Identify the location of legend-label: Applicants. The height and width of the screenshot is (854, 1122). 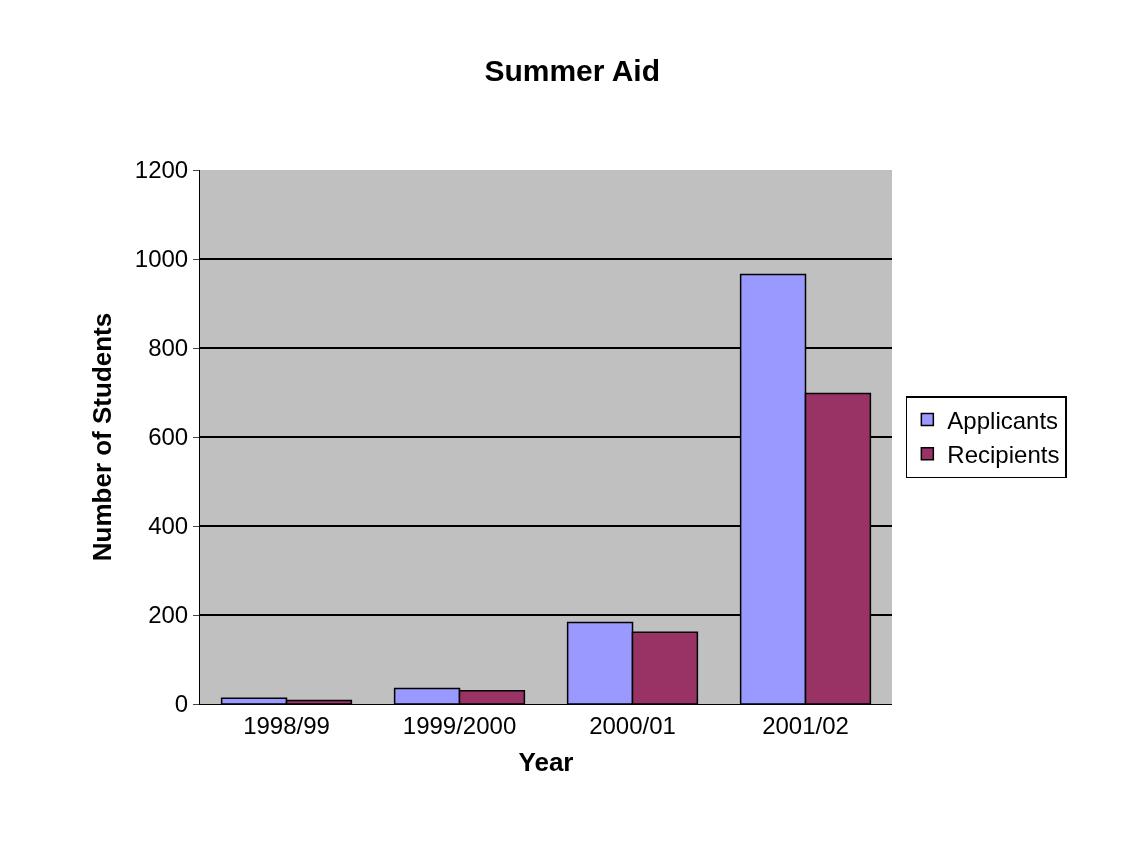
(1003, 420).